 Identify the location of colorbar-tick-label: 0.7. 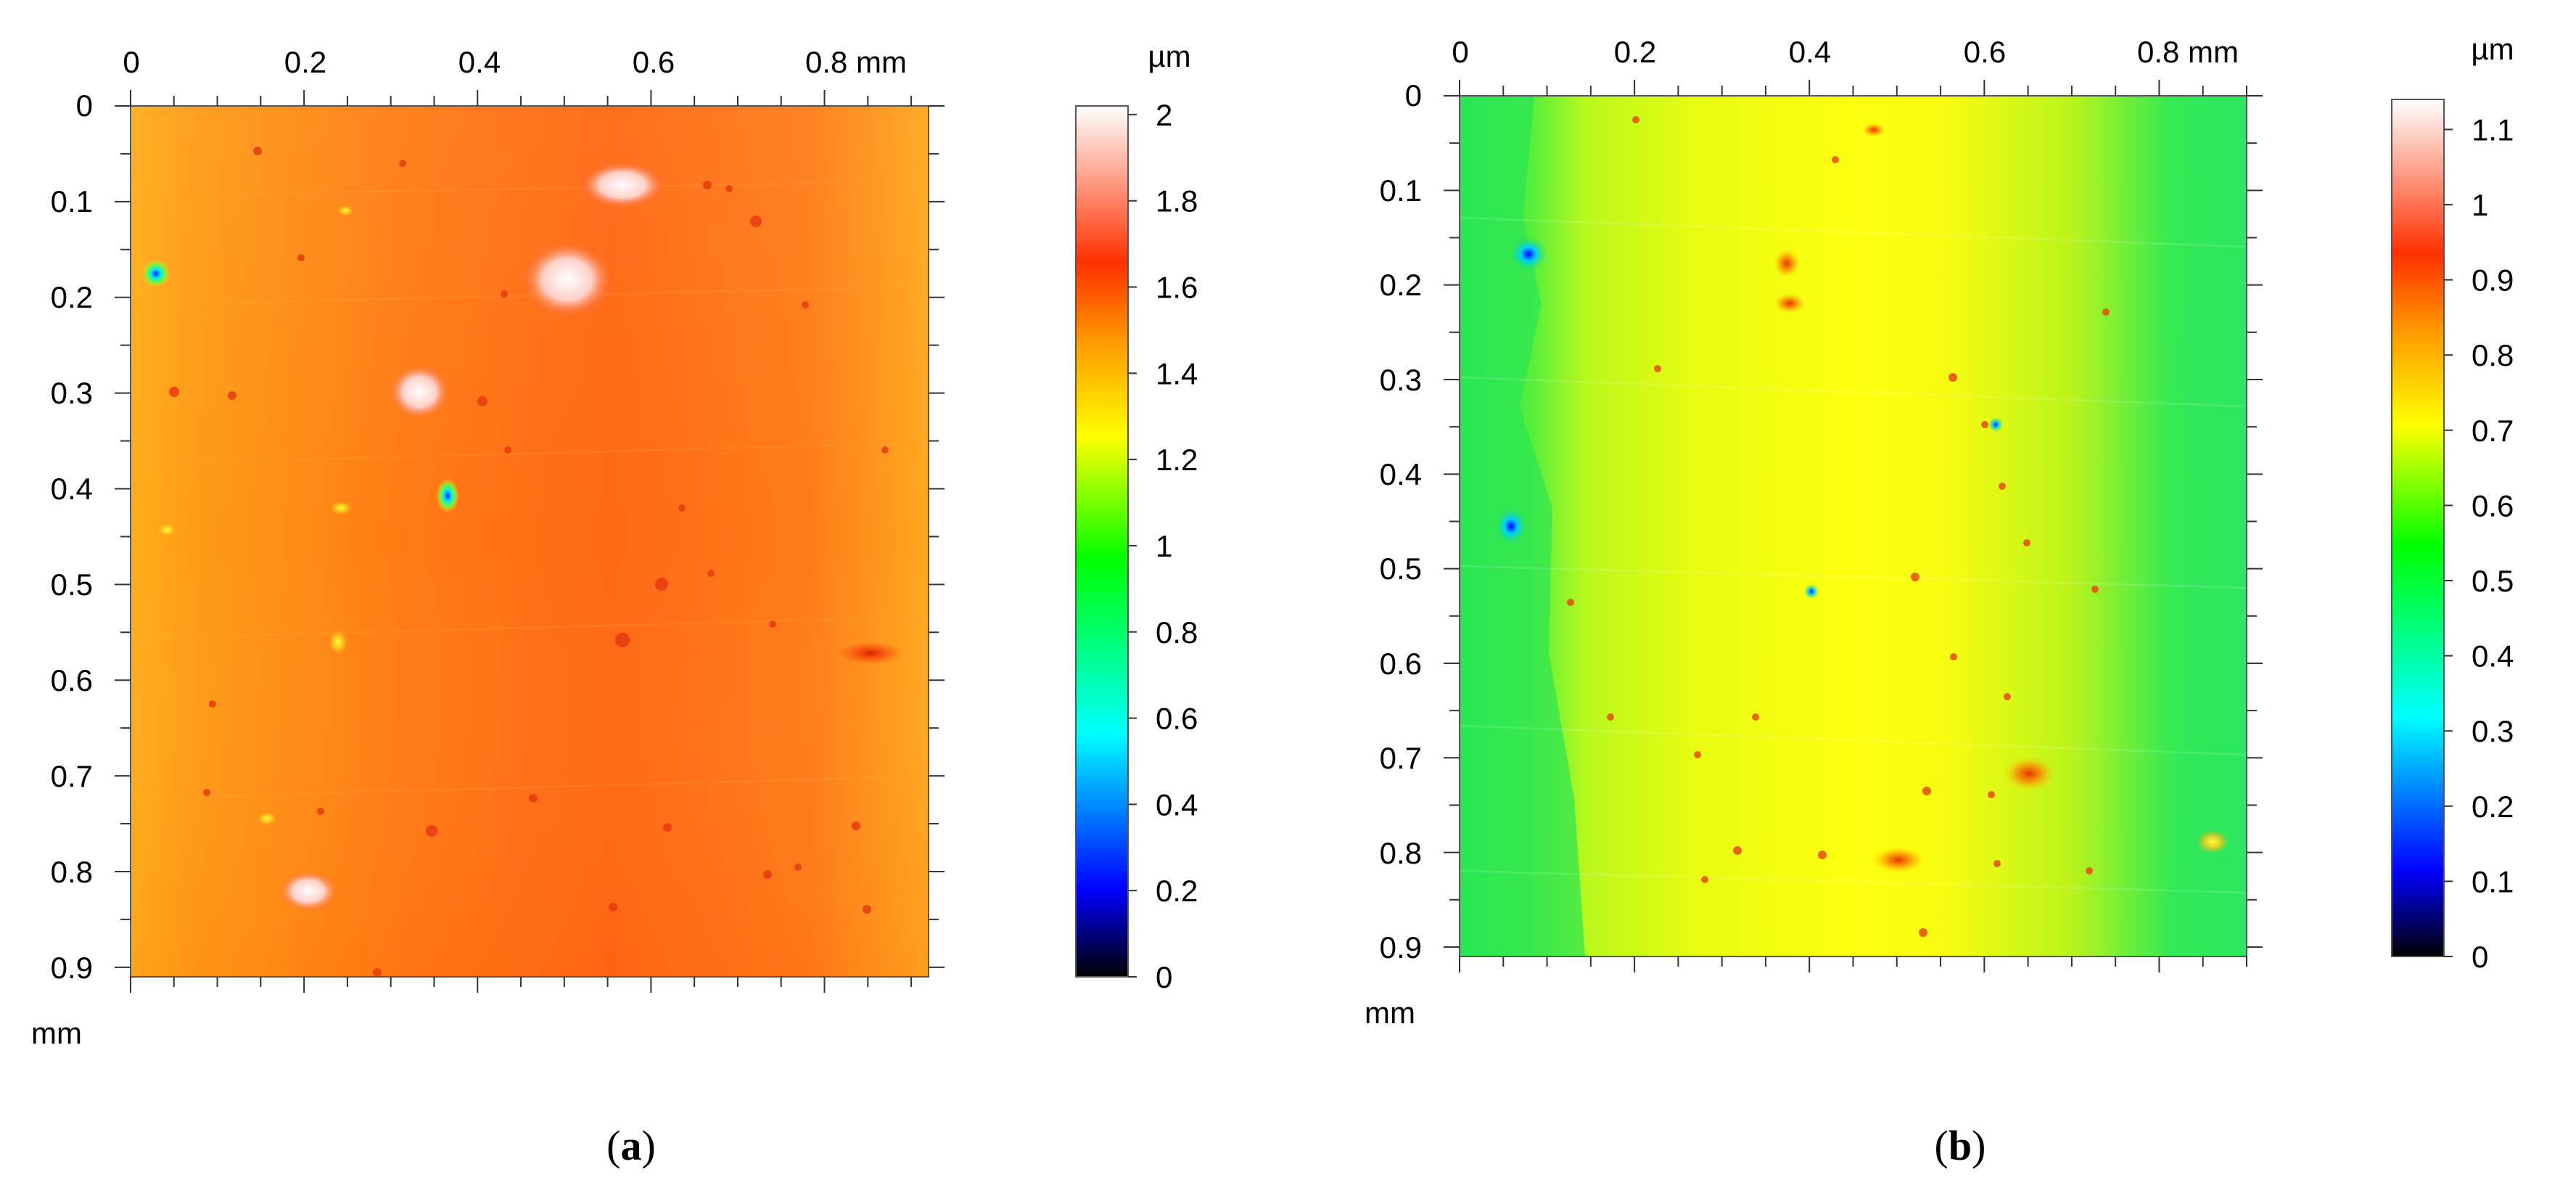
(2493, 431).